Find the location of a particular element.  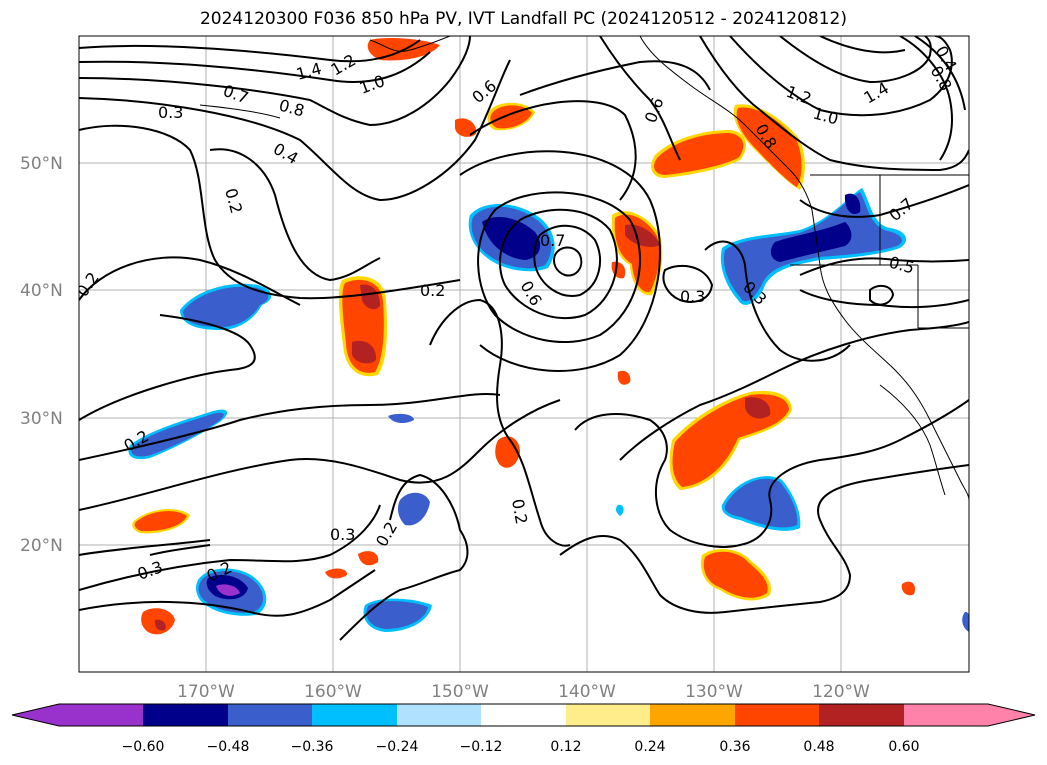

colorbar-max-extend is located at coordinates (1011, 715).